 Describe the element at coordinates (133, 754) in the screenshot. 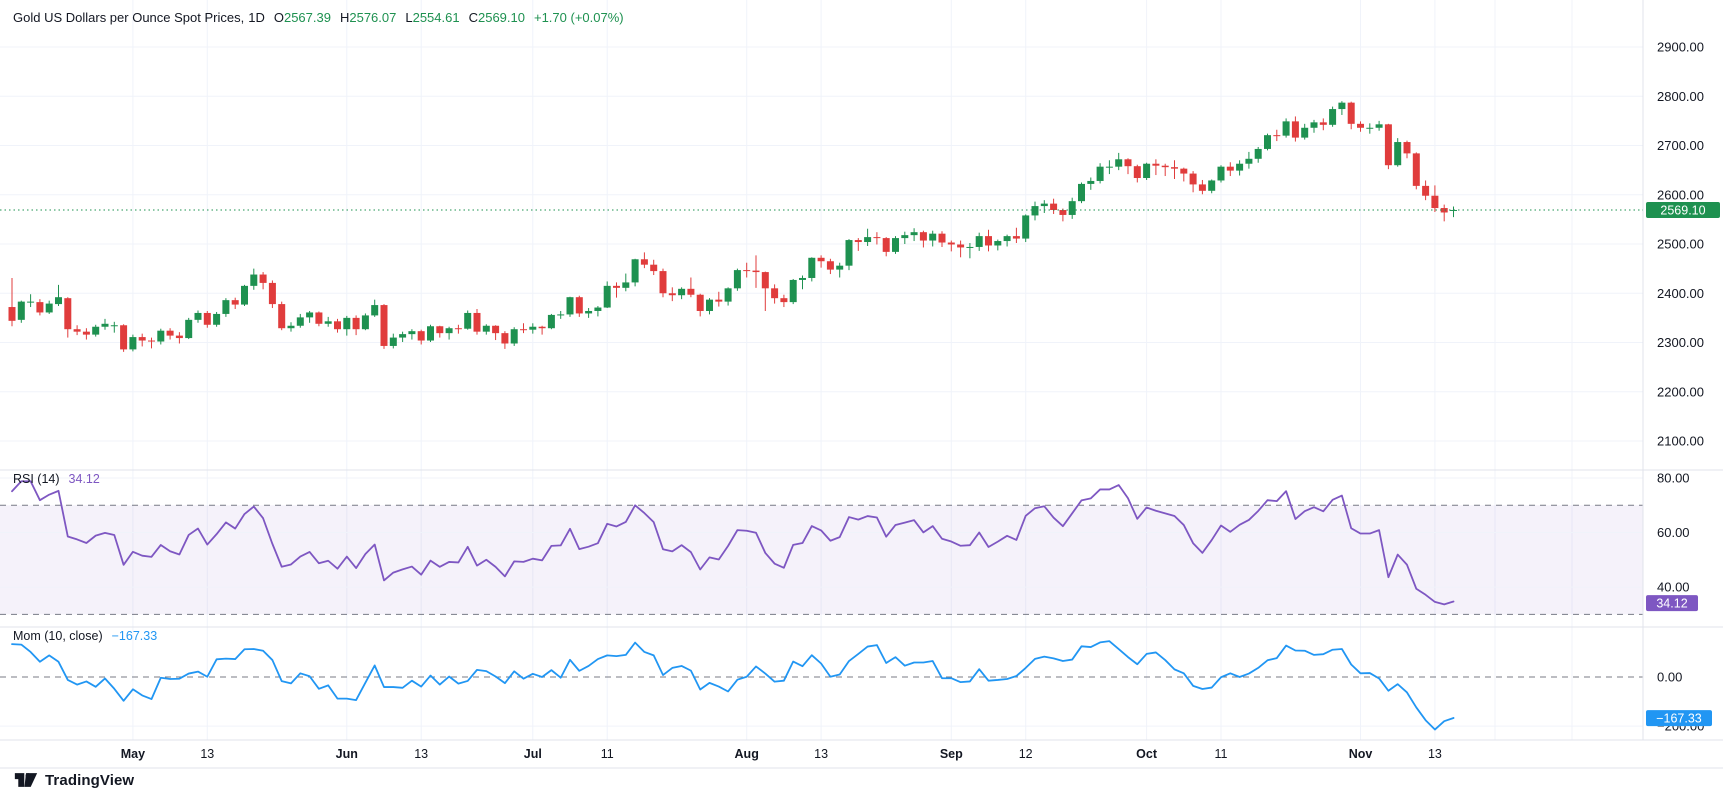

I see `time-axis-label: May` at that location.